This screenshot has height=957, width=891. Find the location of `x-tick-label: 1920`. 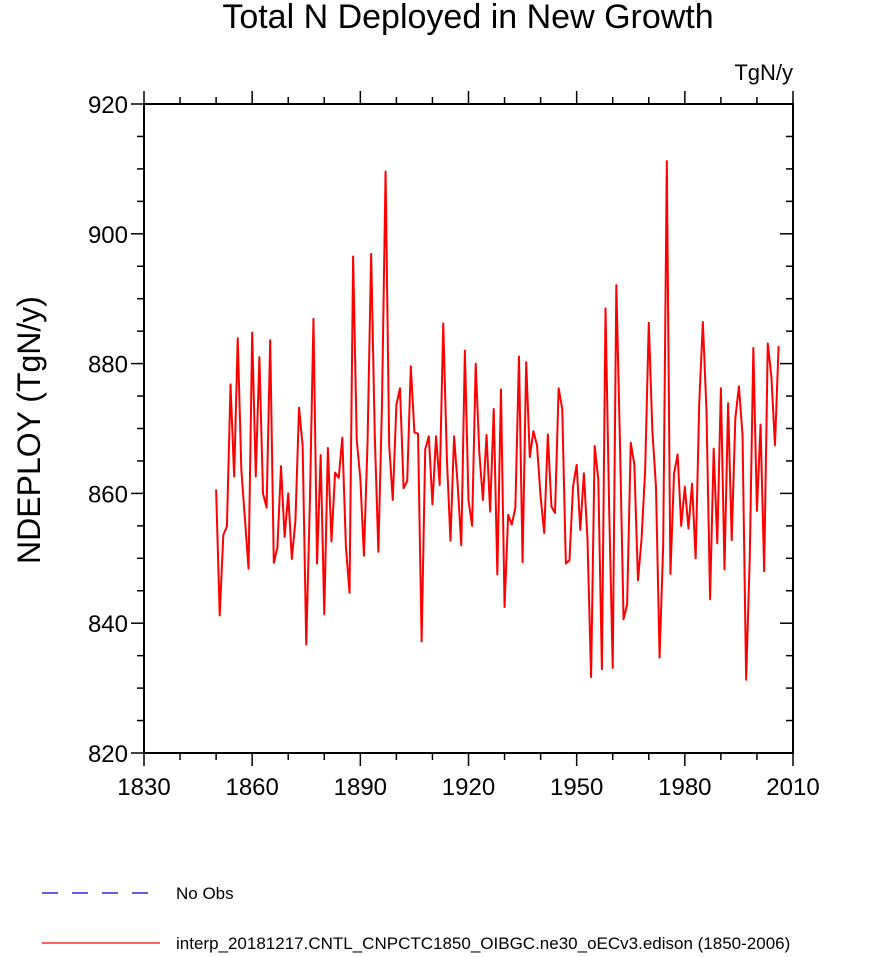

x-tick-label: 1920 is located at coordinates (468, 787).